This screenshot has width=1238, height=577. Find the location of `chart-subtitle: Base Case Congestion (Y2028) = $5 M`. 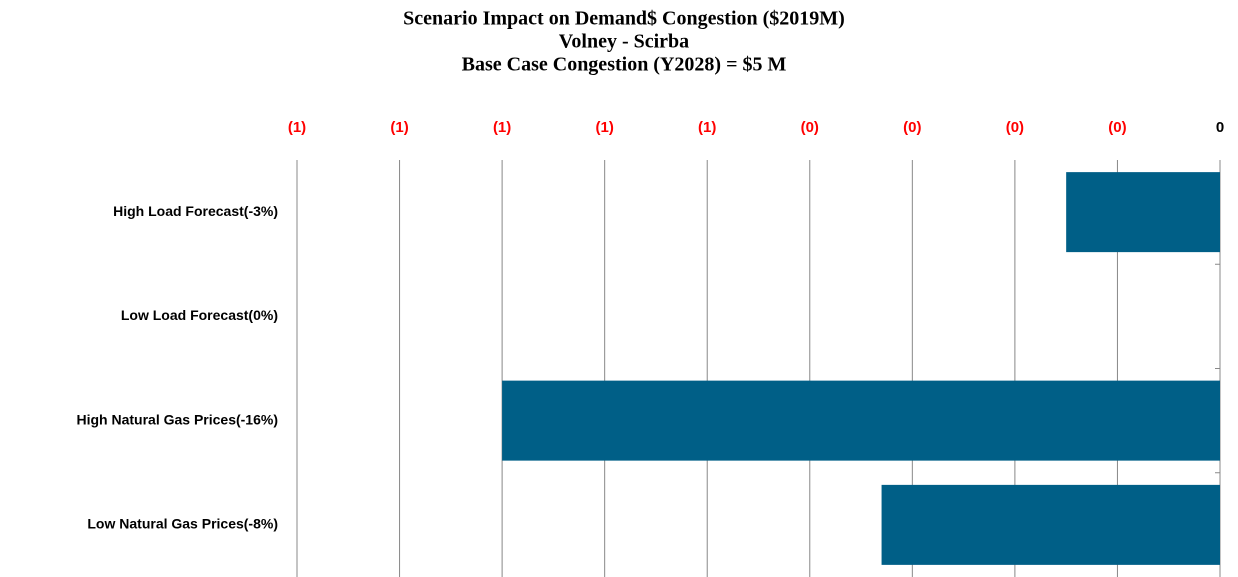

chart-subtitle: Base Case Congestion (Y2028) = $5 M is located at coordinates (624, 65).